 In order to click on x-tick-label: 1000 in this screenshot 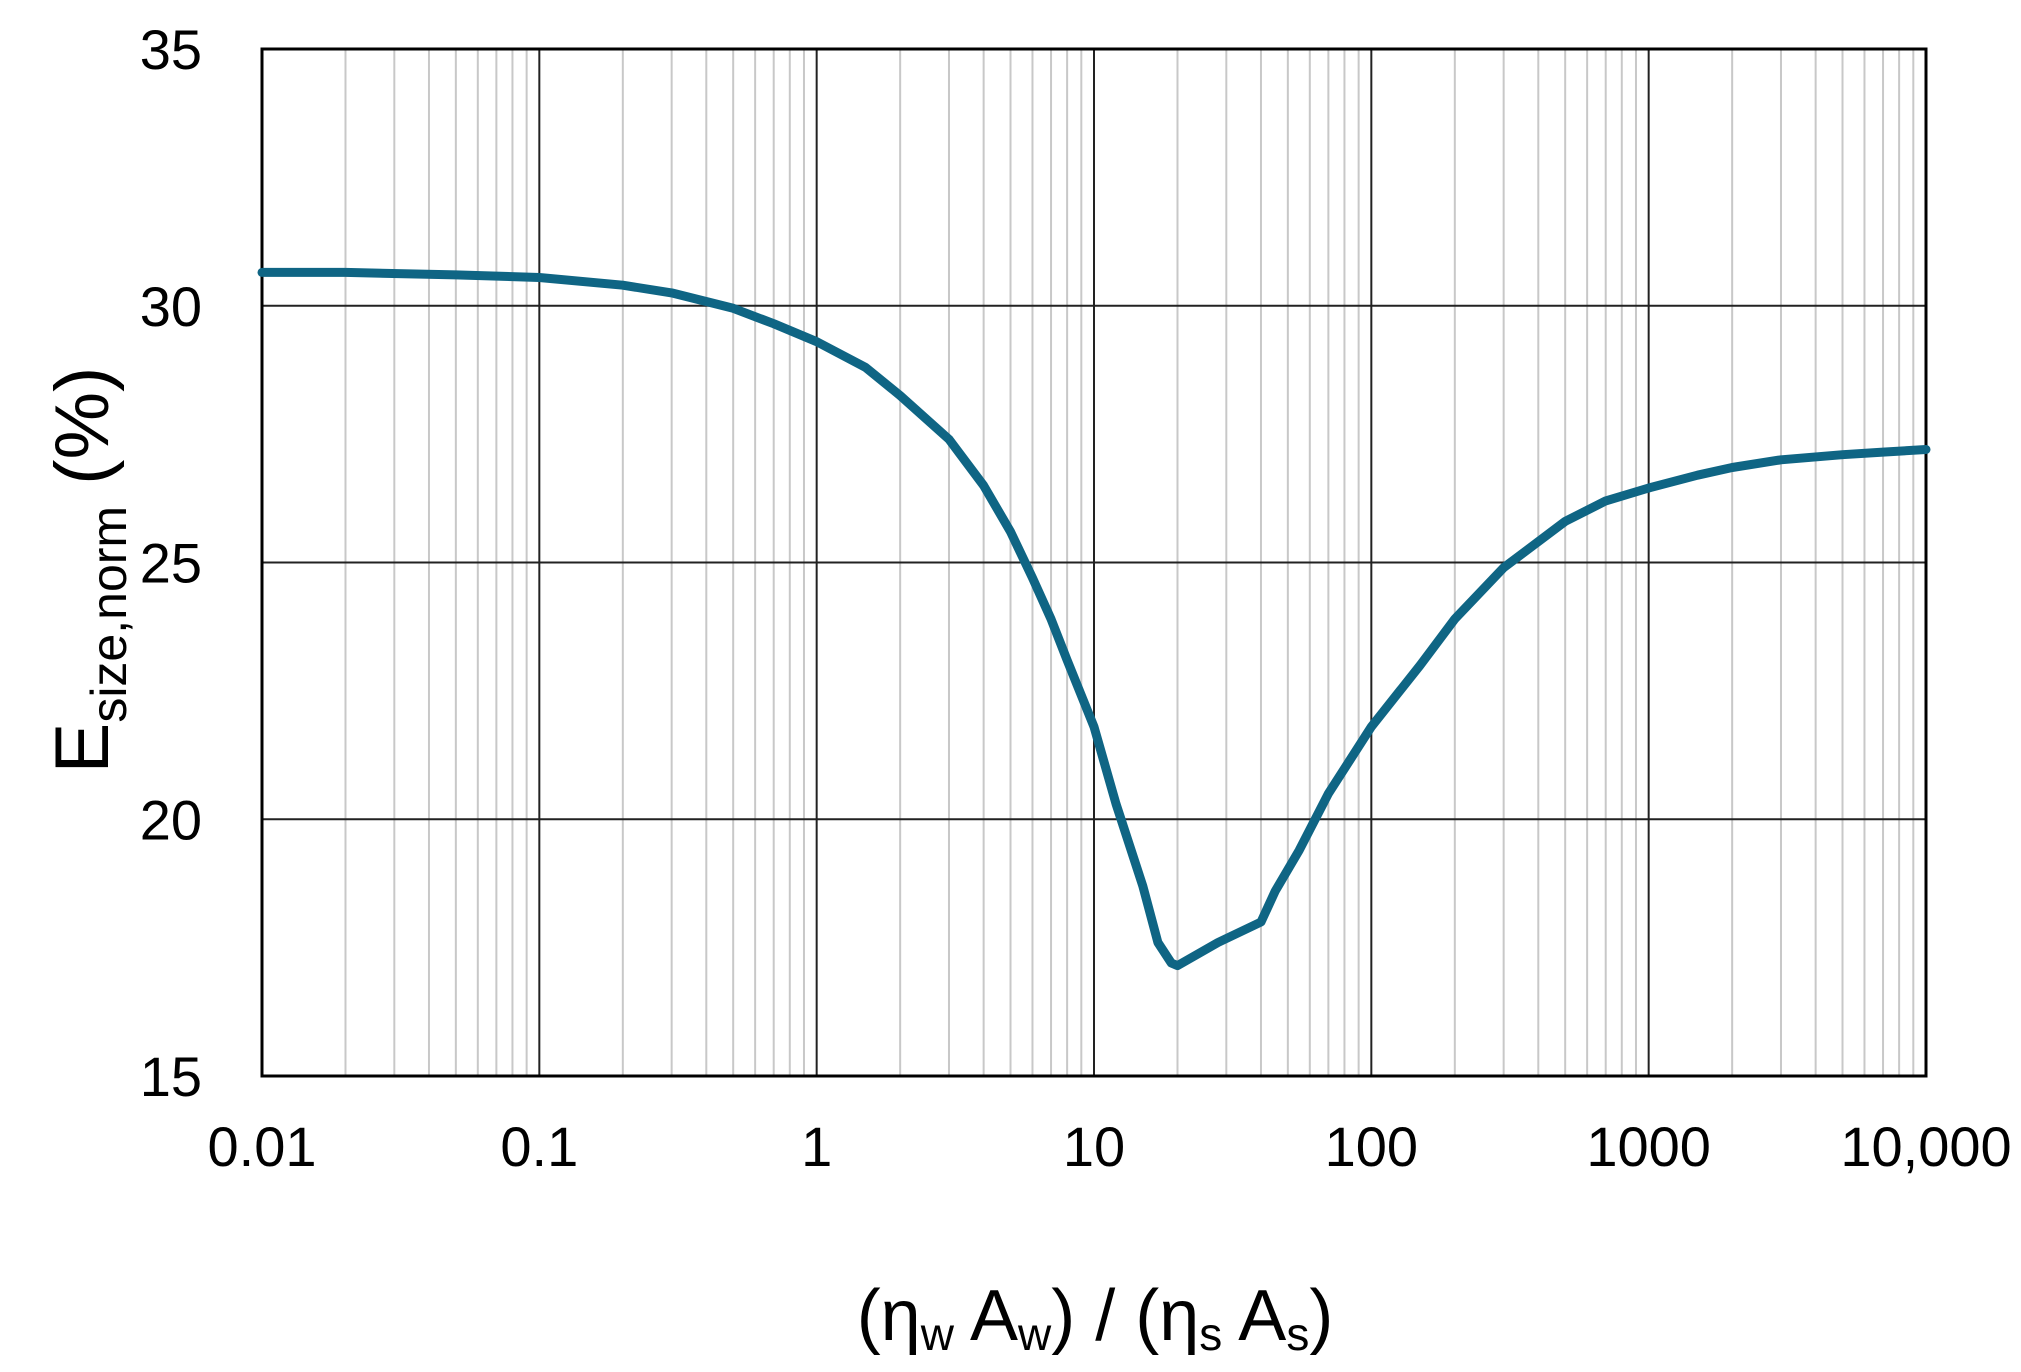, I will do `click(1648, 1146)`.